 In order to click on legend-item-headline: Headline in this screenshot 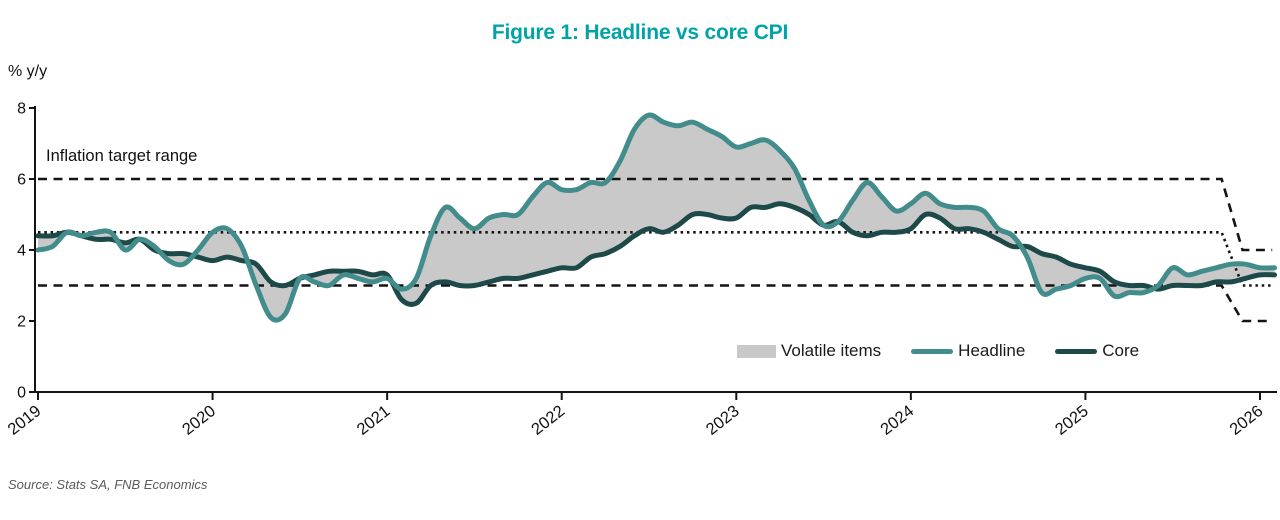, I will do `click(968, 351)`.